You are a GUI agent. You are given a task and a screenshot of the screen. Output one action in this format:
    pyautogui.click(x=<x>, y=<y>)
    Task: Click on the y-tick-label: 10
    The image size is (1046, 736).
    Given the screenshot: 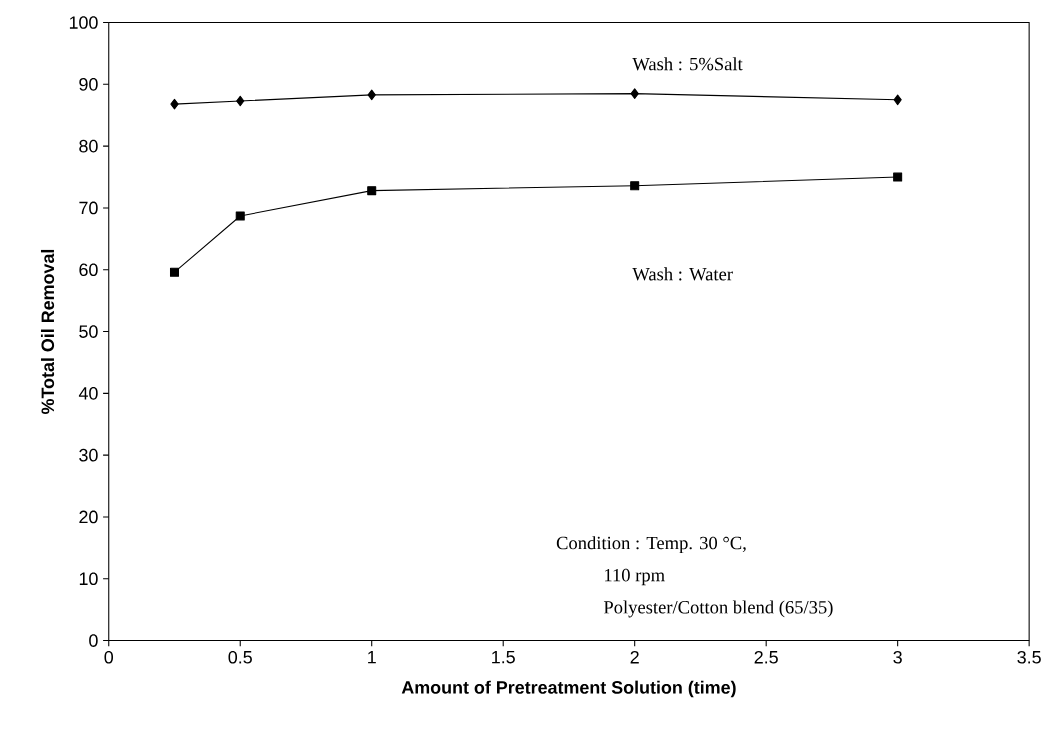 What is the action you would take?
    pyautogui.click(x=88, y=579)
    